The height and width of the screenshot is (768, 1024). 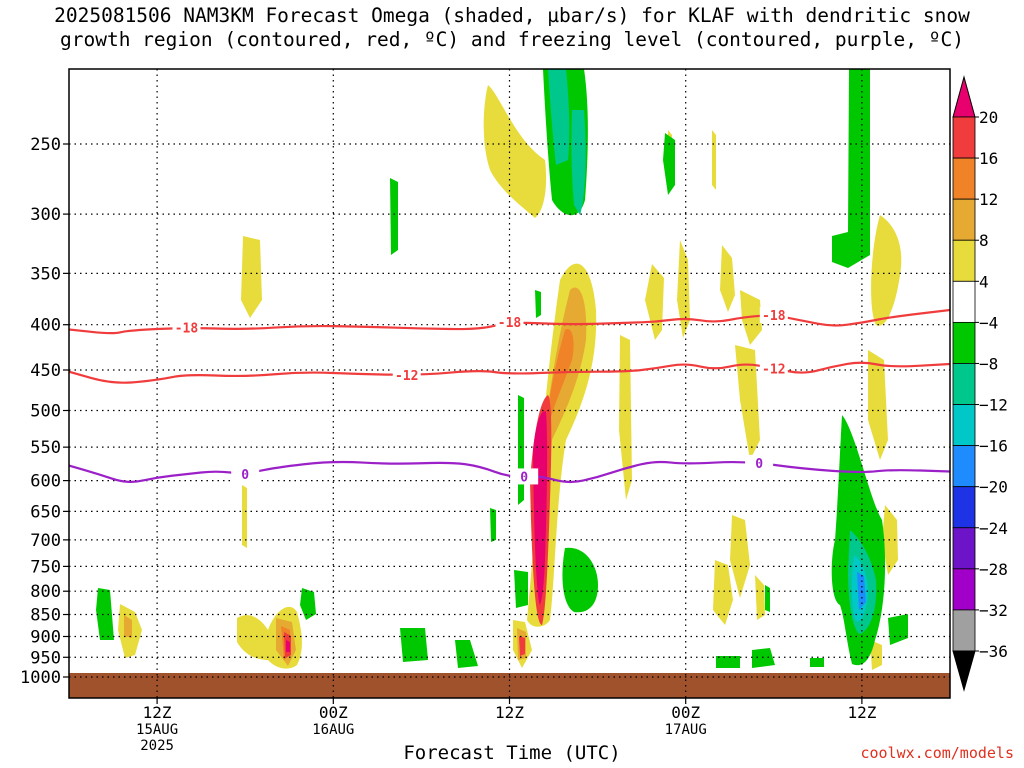 I want to click on colorbar-label: −20, so click(x=993, y=487).